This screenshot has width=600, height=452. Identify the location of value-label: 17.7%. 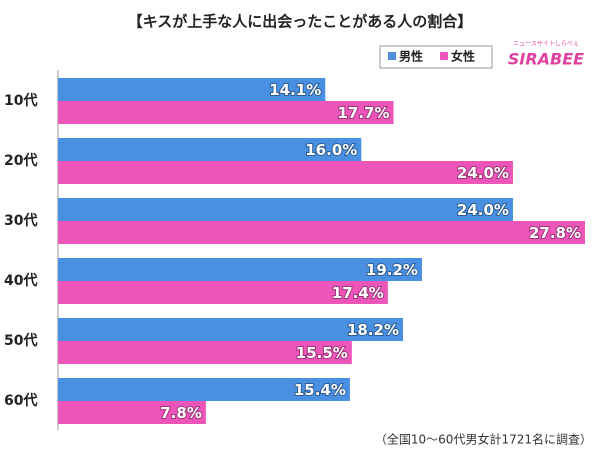
(363, 113).